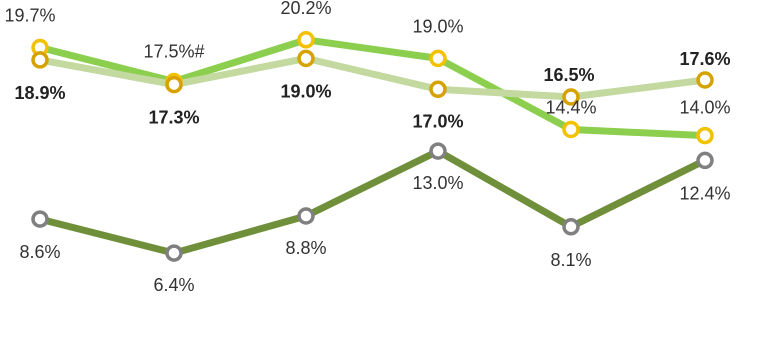 This screenshot has height=364, width=762. I want to click on data-label-s2-6: 17.6%, so click(704, 59).